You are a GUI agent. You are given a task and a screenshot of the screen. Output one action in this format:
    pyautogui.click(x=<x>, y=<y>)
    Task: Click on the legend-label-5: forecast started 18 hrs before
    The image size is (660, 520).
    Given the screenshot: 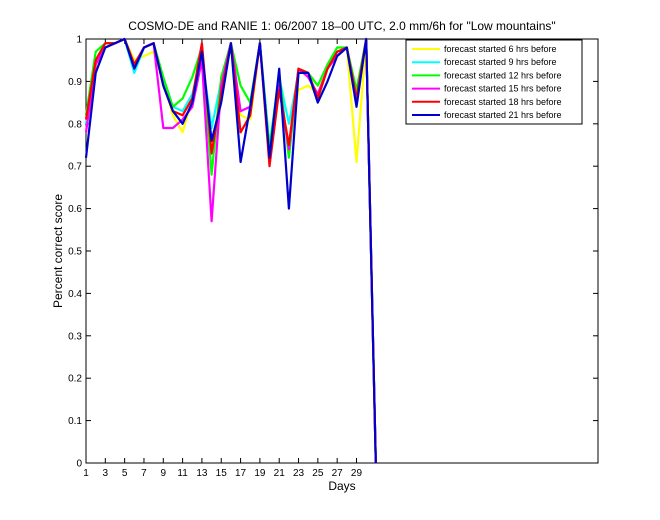 What is the action you would take?
    pyautogui.click(x=503, y=102)
    